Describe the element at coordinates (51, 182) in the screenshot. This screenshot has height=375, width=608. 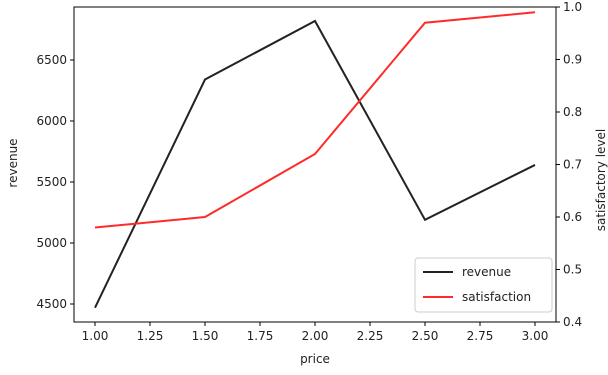
I see `y-tick-label: 5500` at that location.